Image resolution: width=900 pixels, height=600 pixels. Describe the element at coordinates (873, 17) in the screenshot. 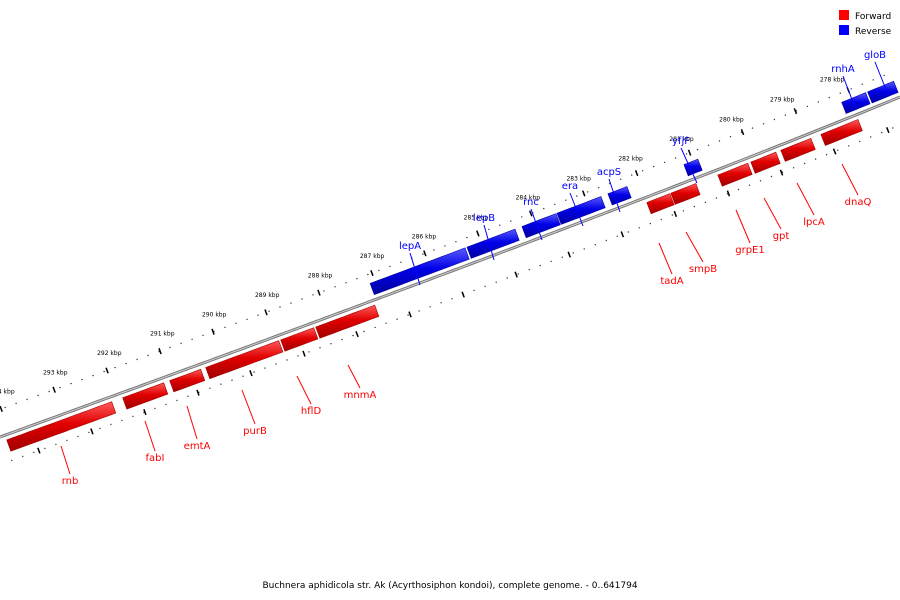

I see `legend-label-forward: Forward` at that location.